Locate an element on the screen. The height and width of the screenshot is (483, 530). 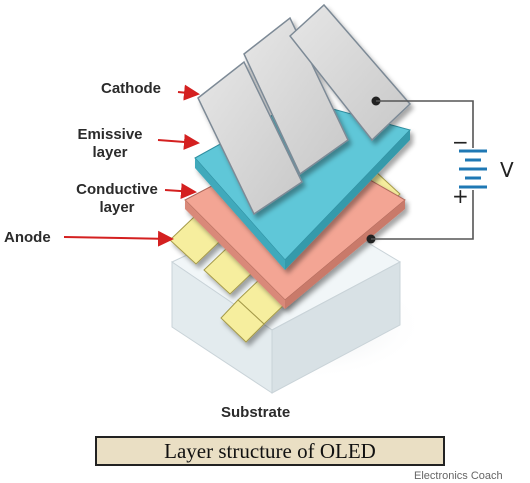
battery-plus-sign: + is located at coordinates (460, 196).